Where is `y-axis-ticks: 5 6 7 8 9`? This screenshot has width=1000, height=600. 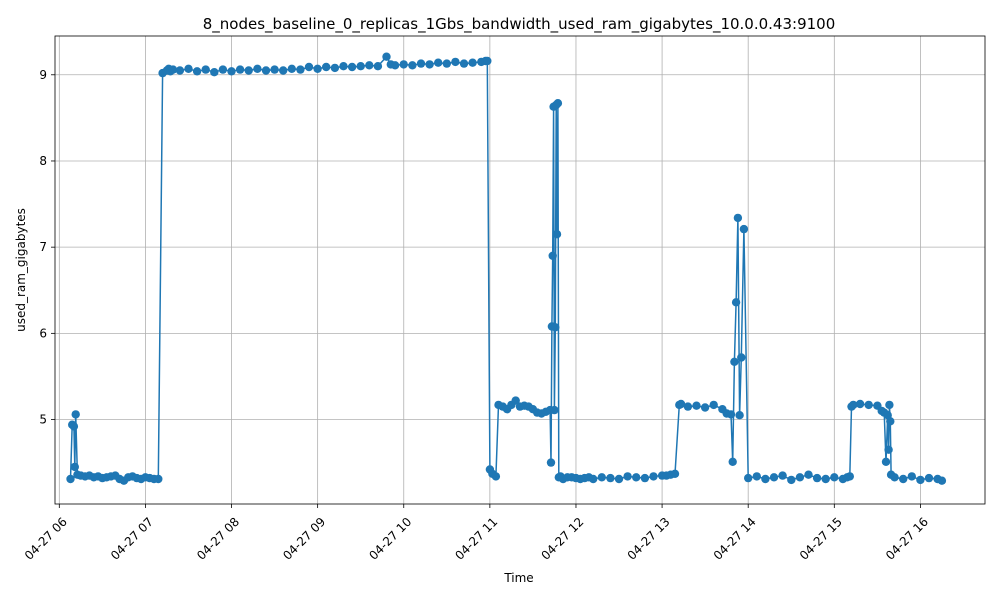
y-axis-ticks: 5 6 7 8 9 is located at coordinates (47, 247).